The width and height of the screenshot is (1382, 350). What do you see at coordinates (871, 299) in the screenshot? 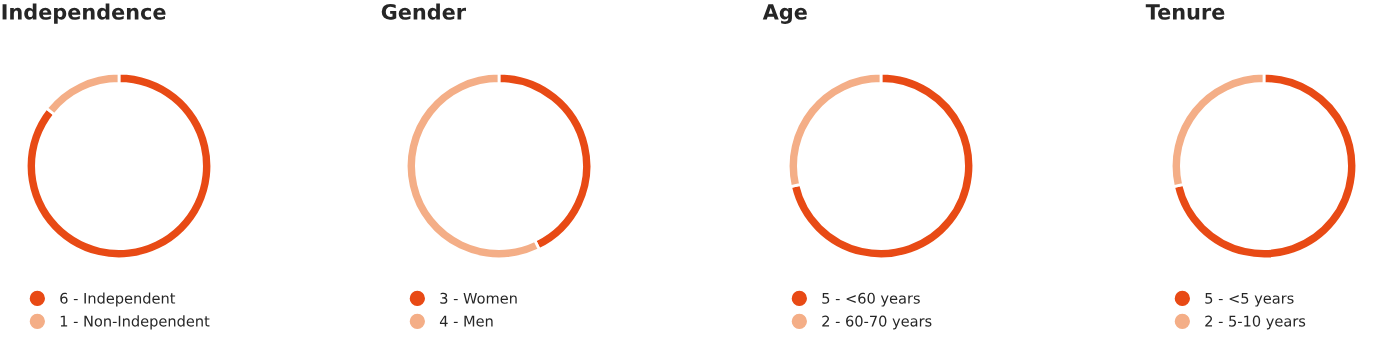
I see `legend-label: 5 - <60 years` at bounding box center [871, 299].